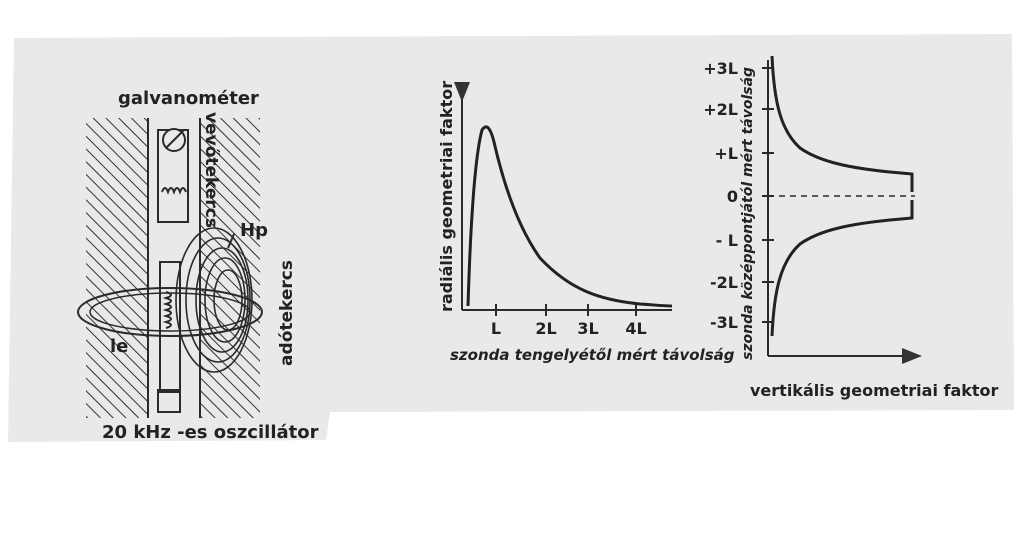 The height and width of the screenshot is (555, 1024). I want to click on middle-x-label: szonda tengelyétől mért távolság, so click(592, 355).